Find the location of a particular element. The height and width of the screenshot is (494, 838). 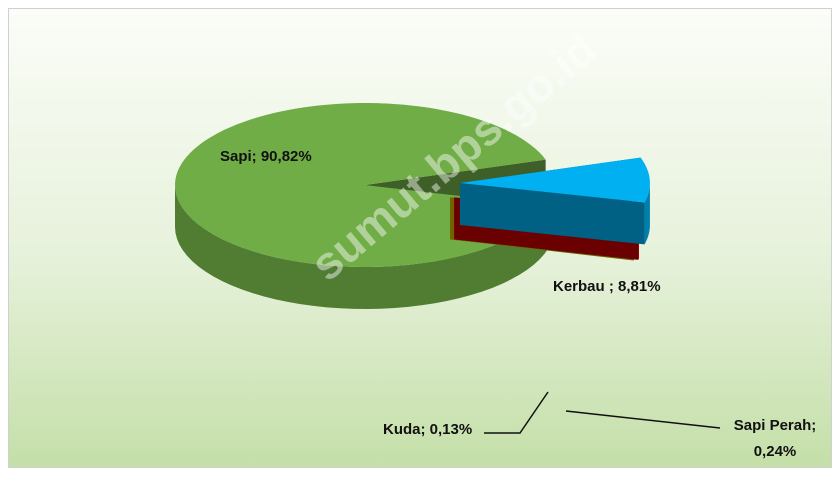

slice-face is located at coordinates (552, 214).